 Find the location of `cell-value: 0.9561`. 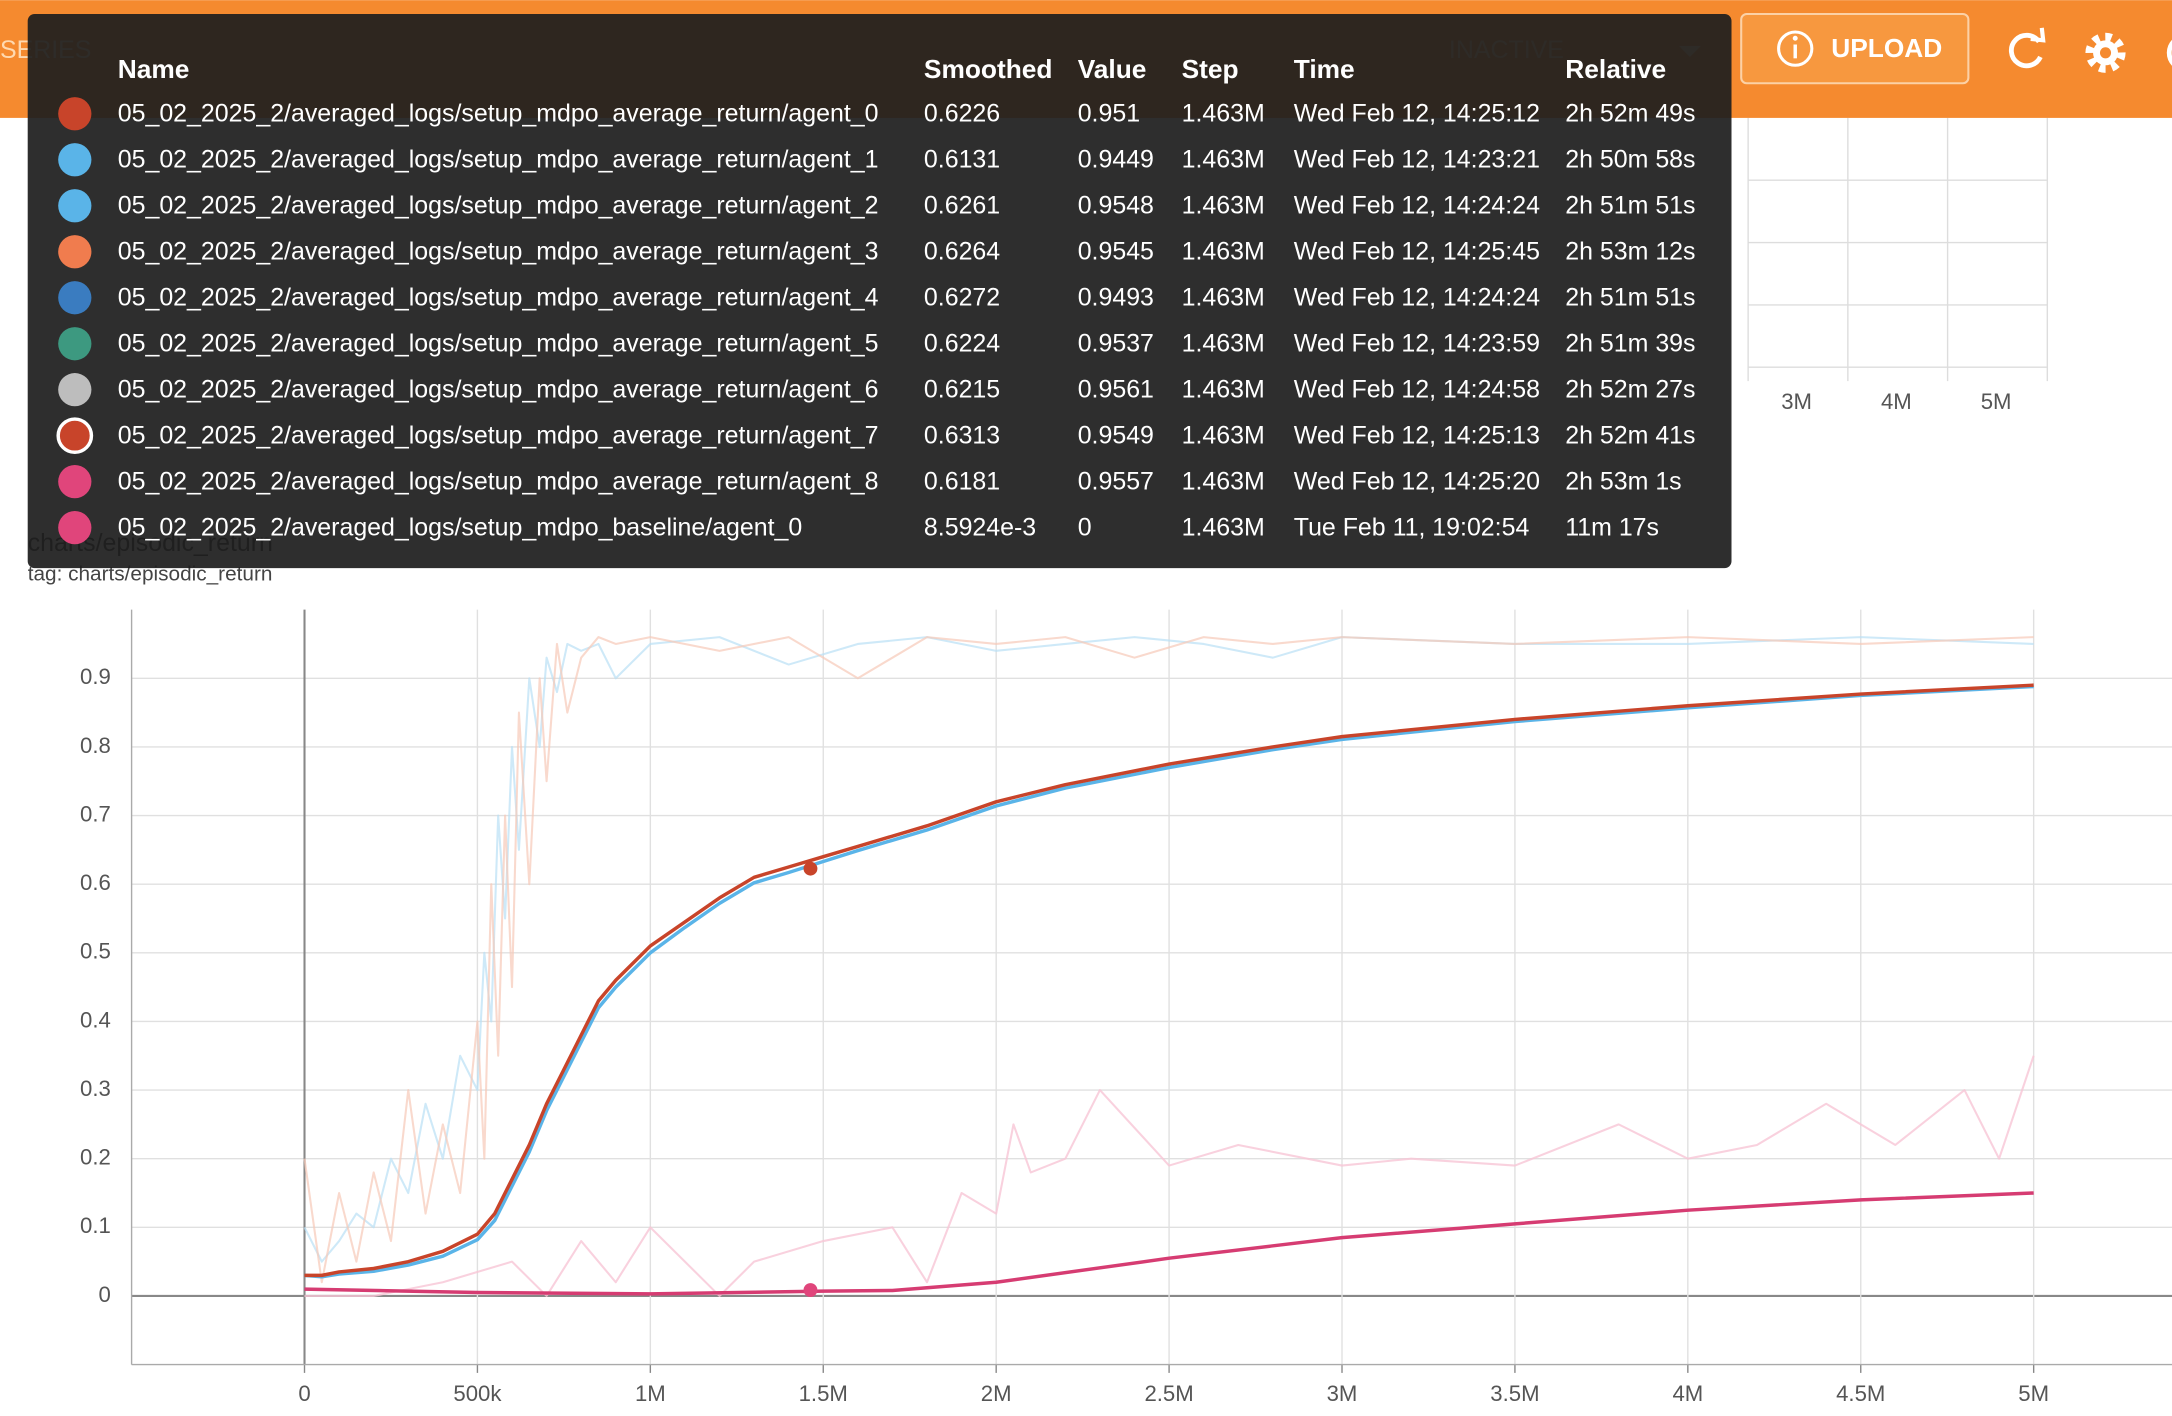

cell-value: 0.9561 is located at coordinates (1116, 390).